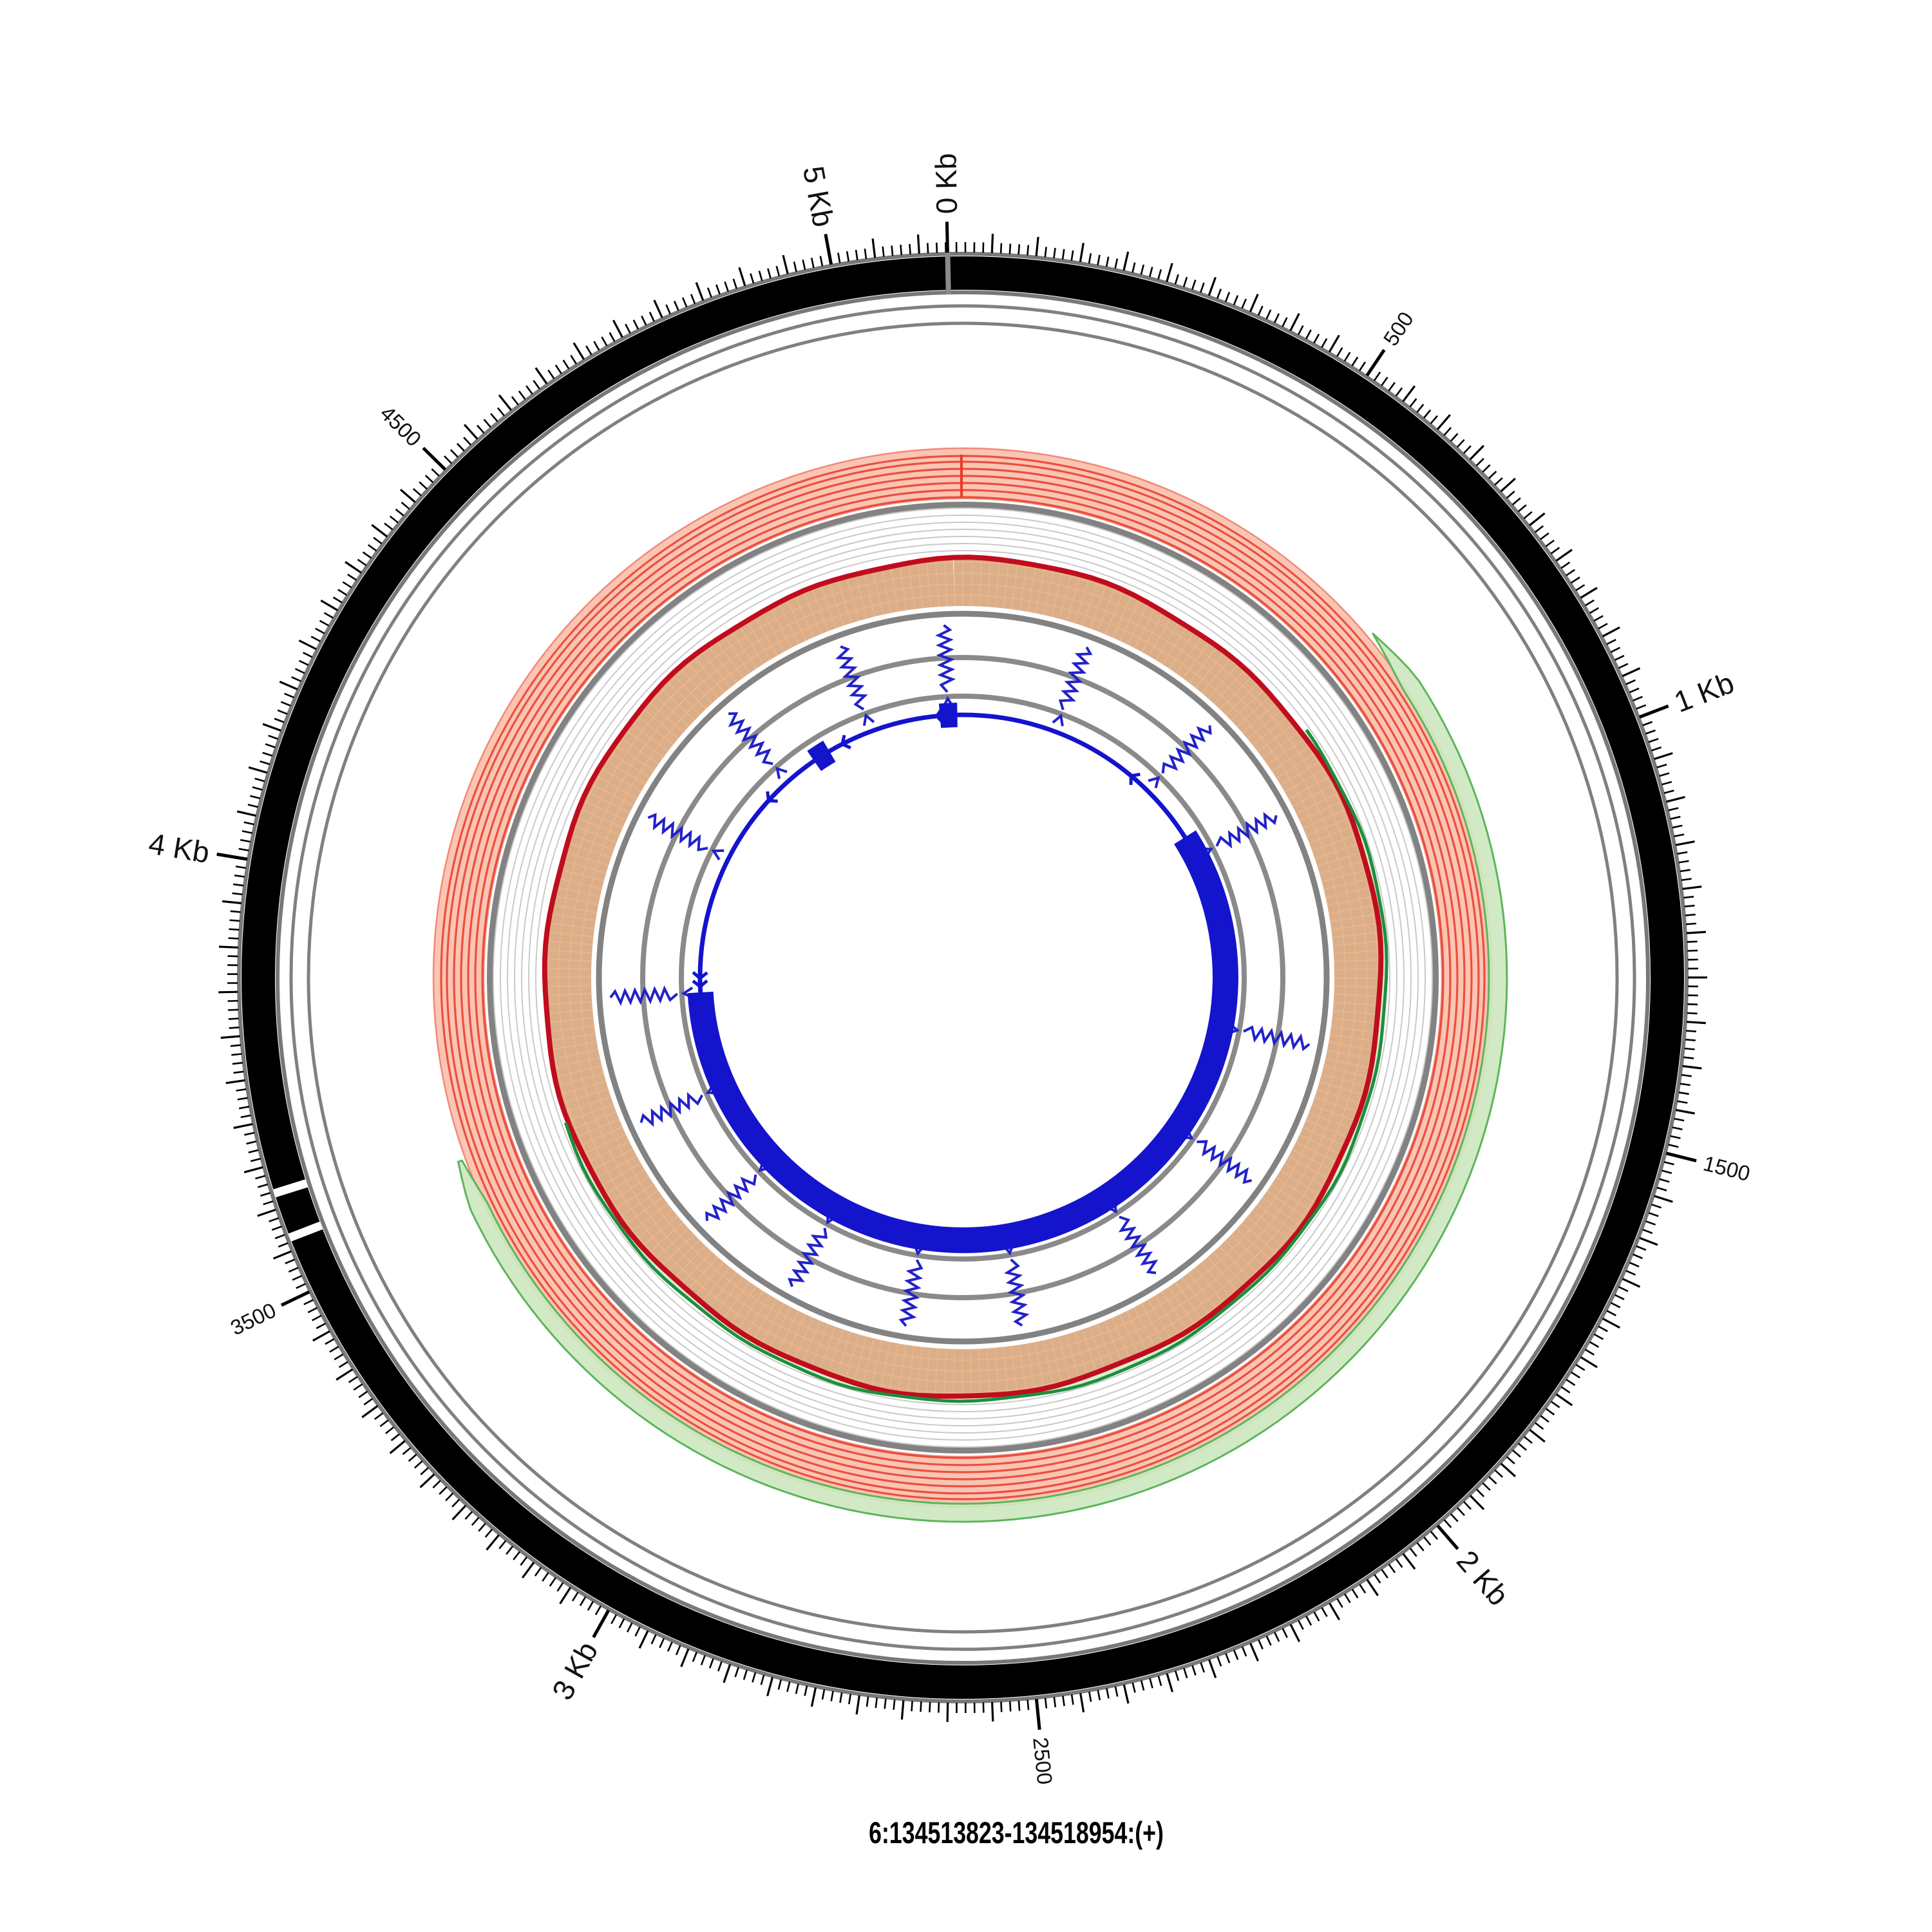 This screenshot has width=1932, height=1932. I want to click on axis-tick-label: 1 Kb, so click(1704, 692).